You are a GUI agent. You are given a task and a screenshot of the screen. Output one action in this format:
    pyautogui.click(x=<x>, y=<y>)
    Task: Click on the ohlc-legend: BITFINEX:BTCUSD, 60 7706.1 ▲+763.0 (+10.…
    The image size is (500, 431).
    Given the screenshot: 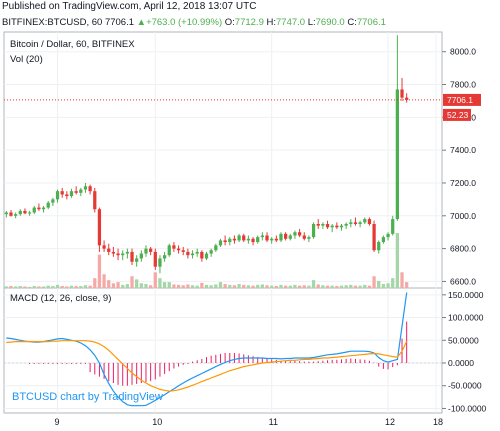 What is the action you would take?
    pyautogui.click(x=194, y=22)
    